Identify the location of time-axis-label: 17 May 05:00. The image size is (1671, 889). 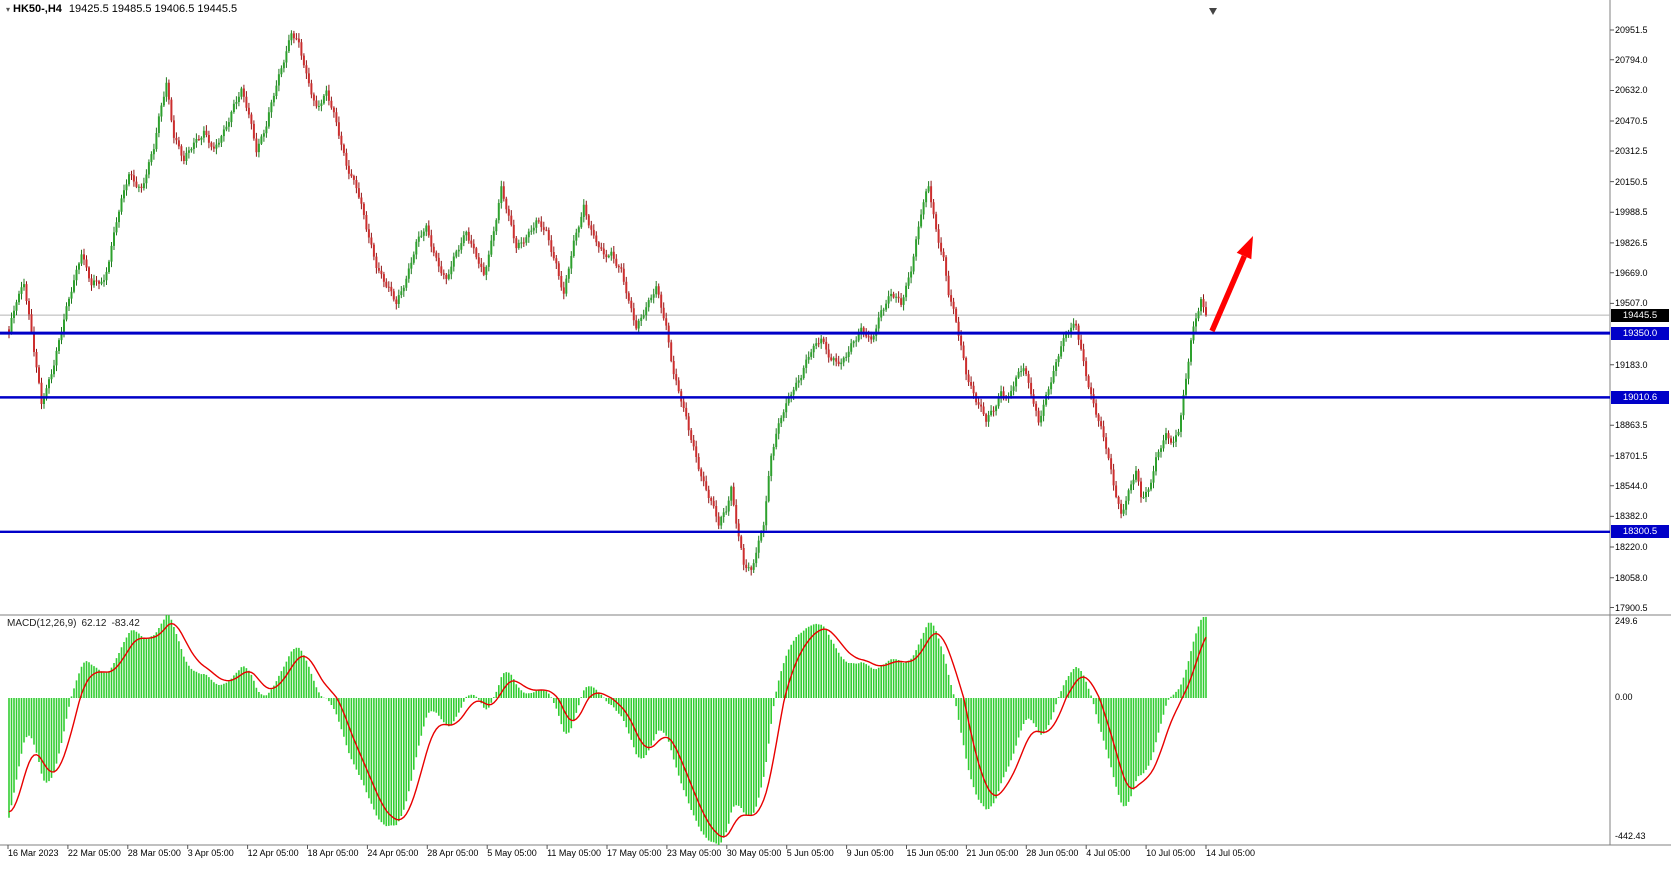
(634, 853).